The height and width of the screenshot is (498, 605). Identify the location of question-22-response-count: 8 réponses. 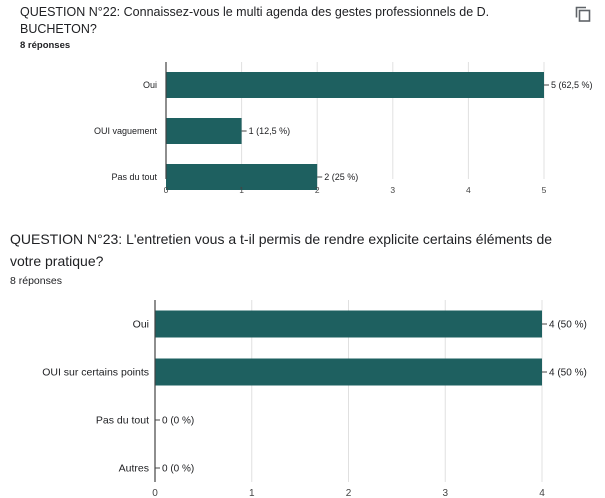
(45, 45).